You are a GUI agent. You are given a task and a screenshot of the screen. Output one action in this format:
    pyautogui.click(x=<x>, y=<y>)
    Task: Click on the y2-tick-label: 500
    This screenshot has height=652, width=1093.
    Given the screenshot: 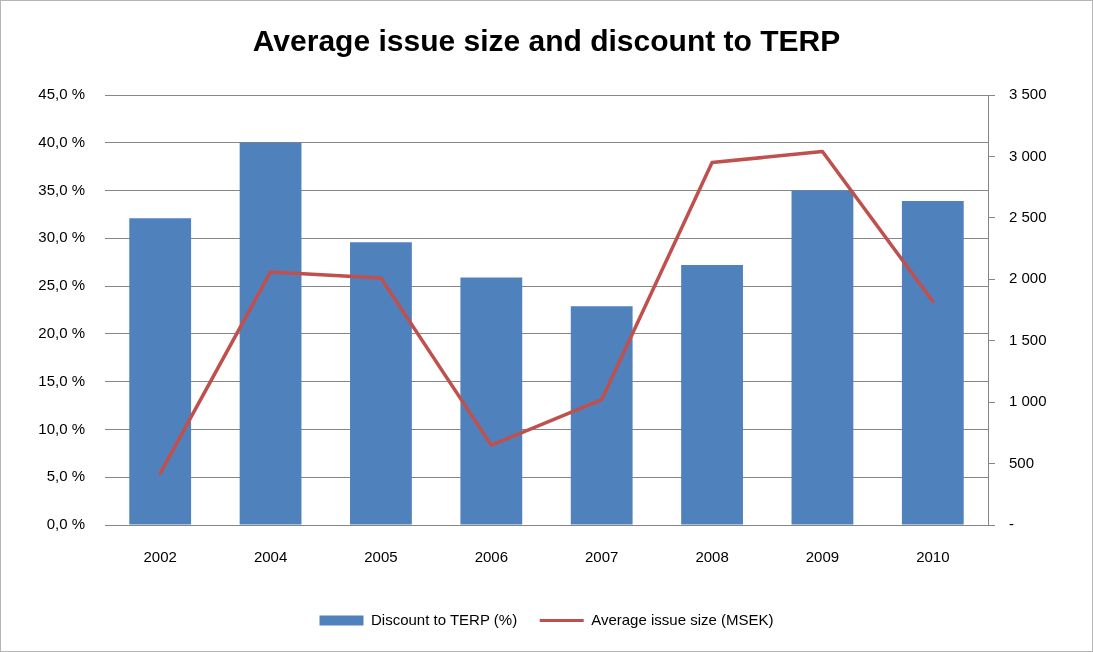 What is the action you would take?
    pyautogui.click(x=1022, y=462)
    